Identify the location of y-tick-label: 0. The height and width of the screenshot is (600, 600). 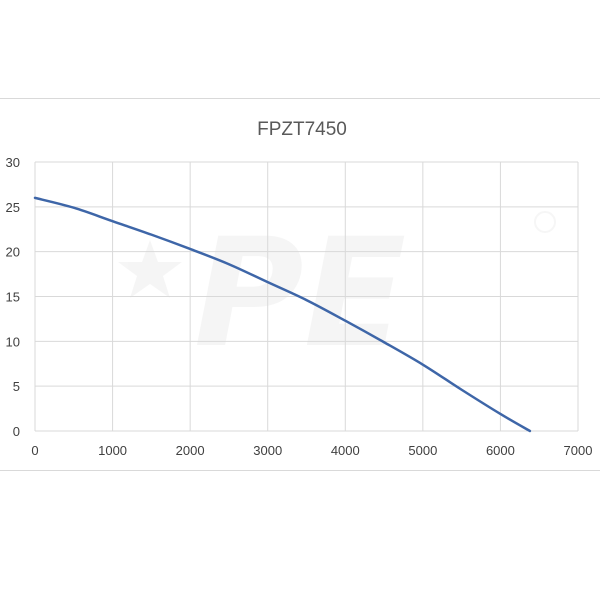
(16, 431).